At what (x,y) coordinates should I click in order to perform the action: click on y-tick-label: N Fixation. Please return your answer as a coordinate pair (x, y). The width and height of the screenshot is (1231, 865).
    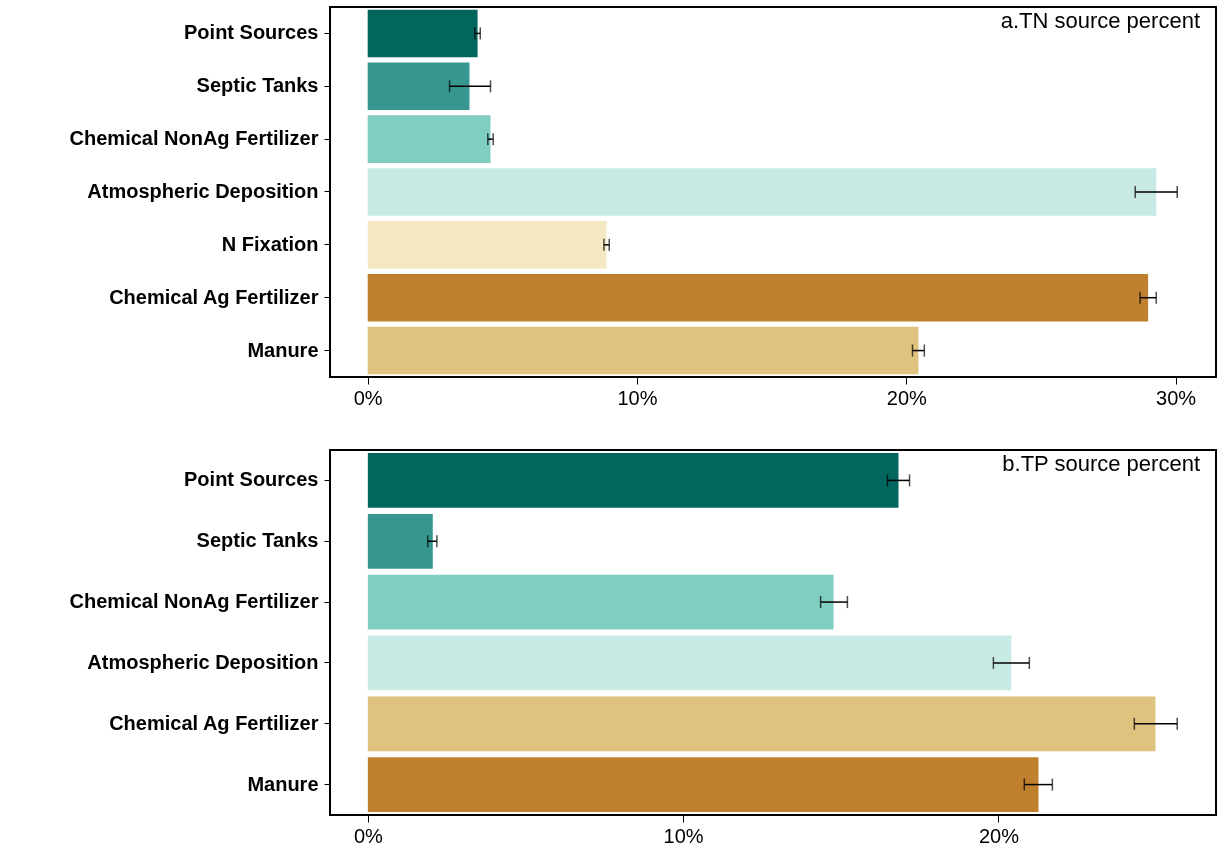
    Looking at the image, I should click on (270, 243).